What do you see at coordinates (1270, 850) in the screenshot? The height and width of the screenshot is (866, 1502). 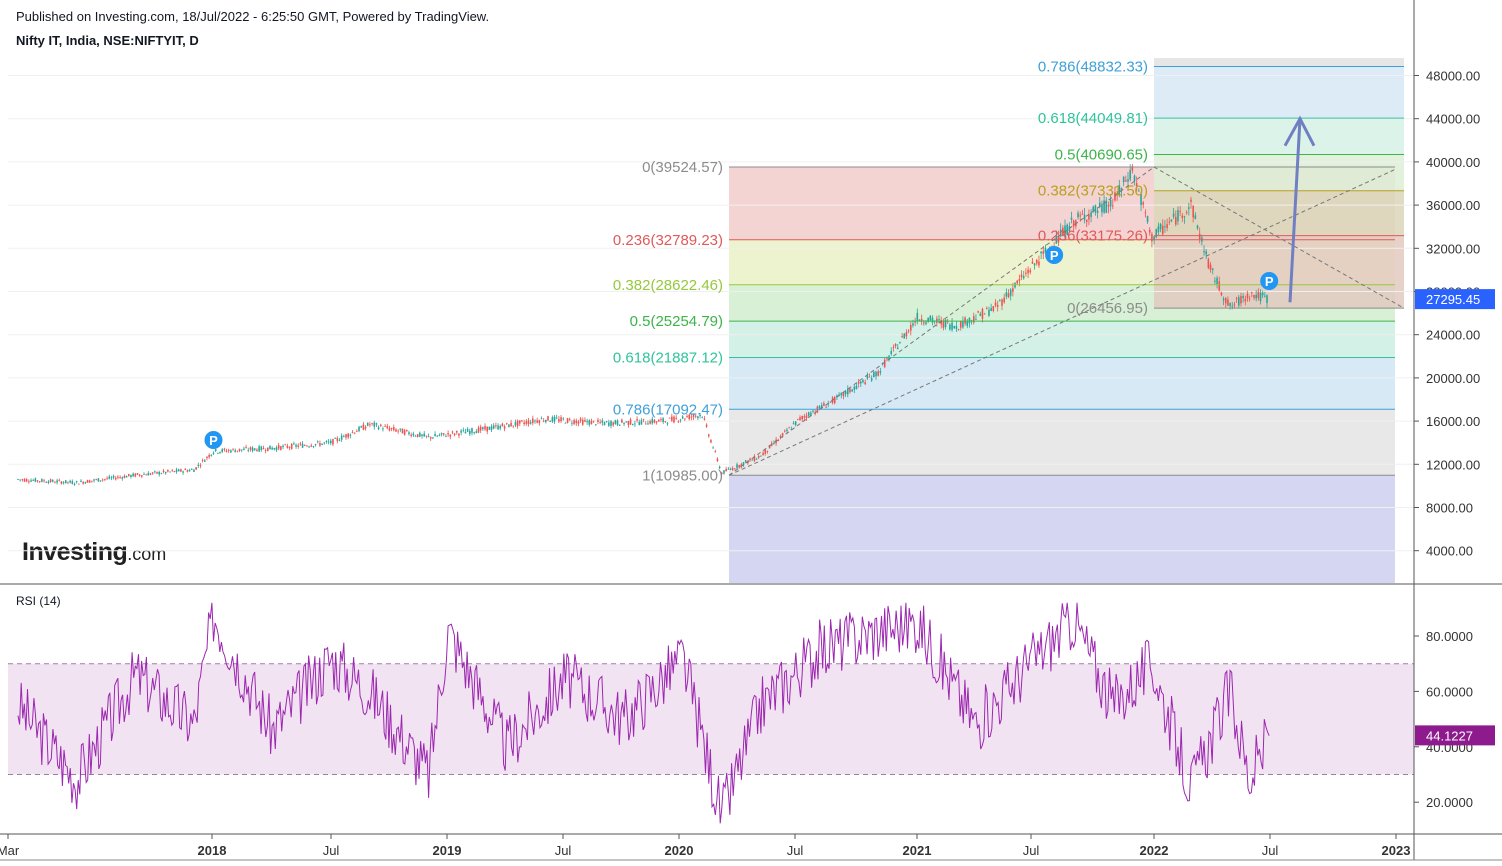 I see `time-tick-label-10: Jul` at bounding box center [1270, 850].